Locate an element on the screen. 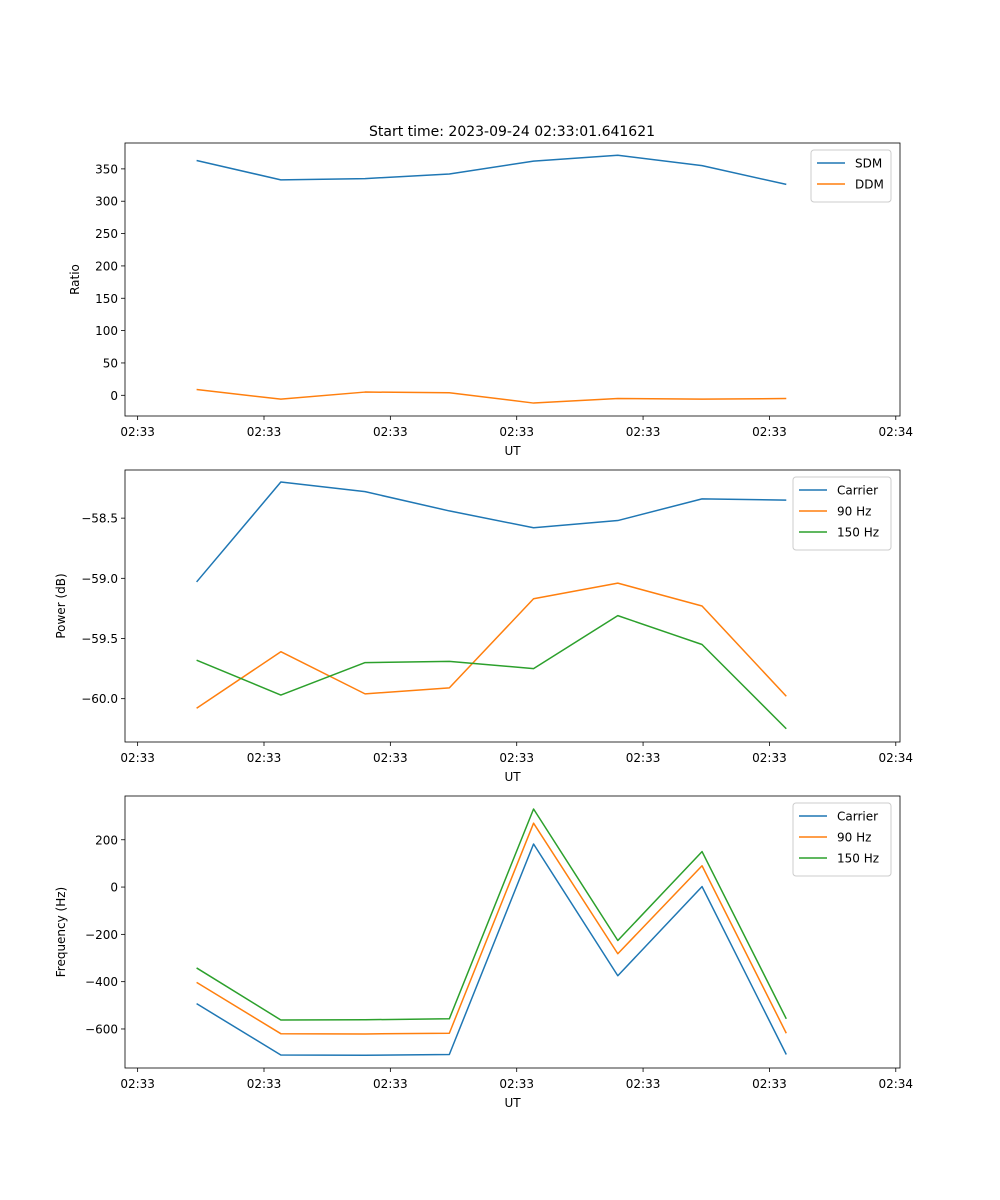 This screenshot has width=1000, height=1200. y-tick-label: −600 is located at coordinates (101, 1029).